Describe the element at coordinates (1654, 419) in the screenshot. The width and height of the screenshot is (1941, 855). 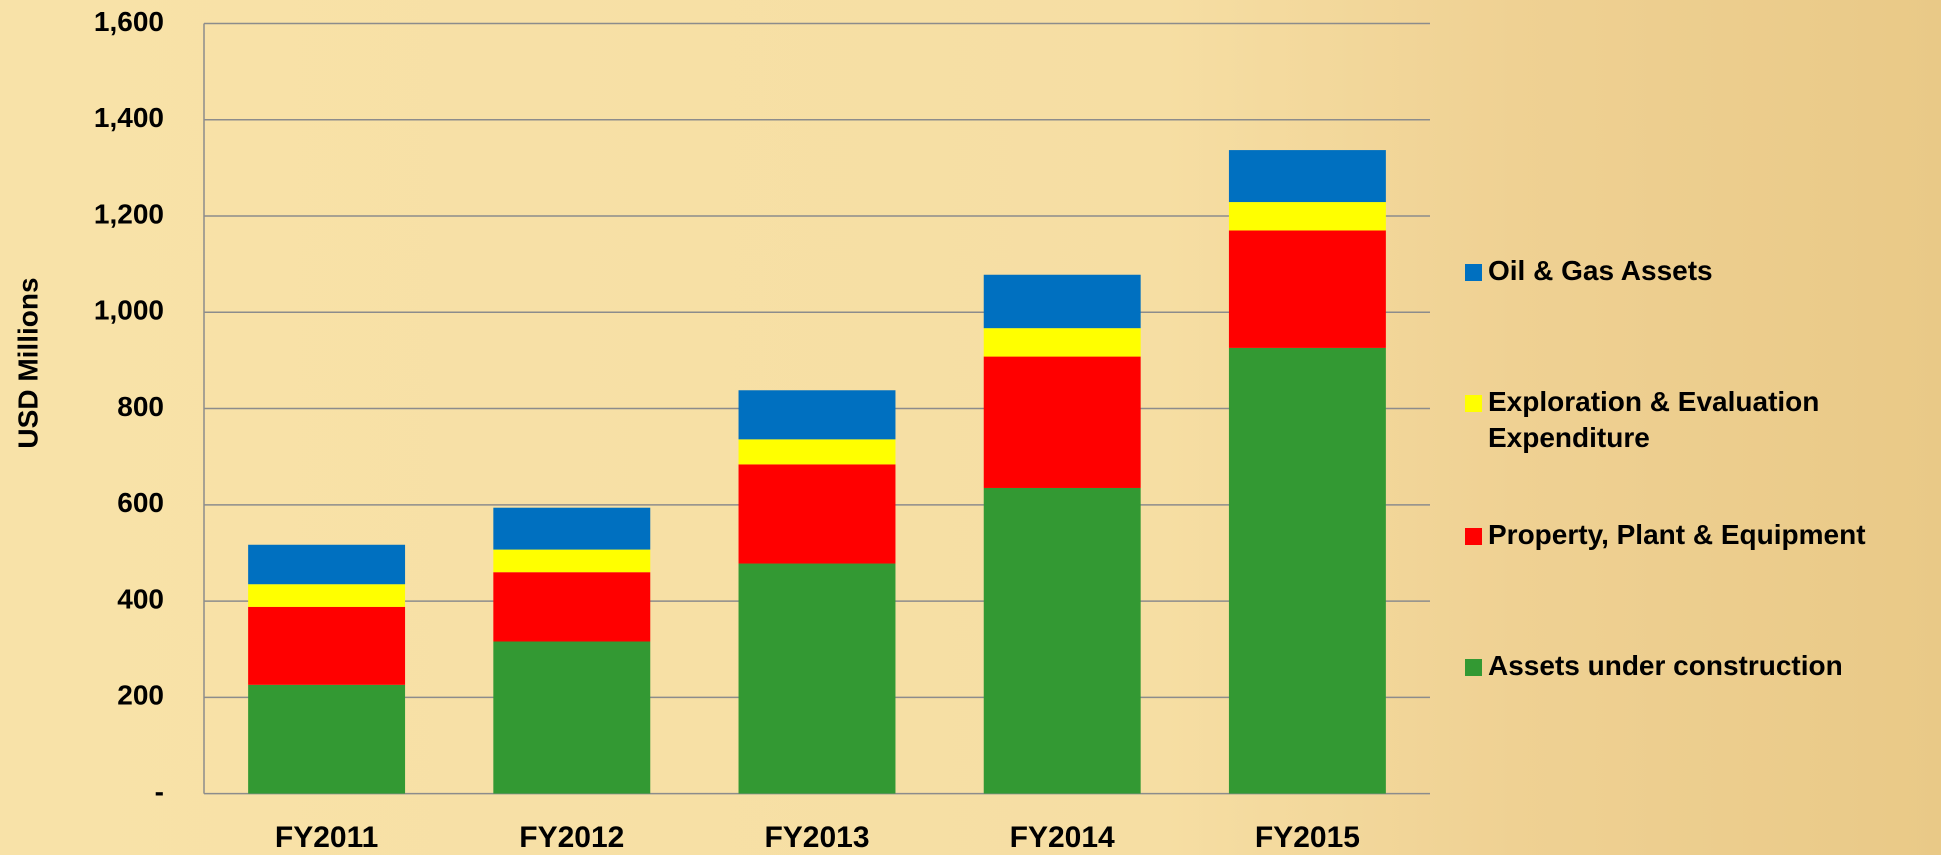
I see `legend-label: Exploration & Evaluation Expenditure` at that location.